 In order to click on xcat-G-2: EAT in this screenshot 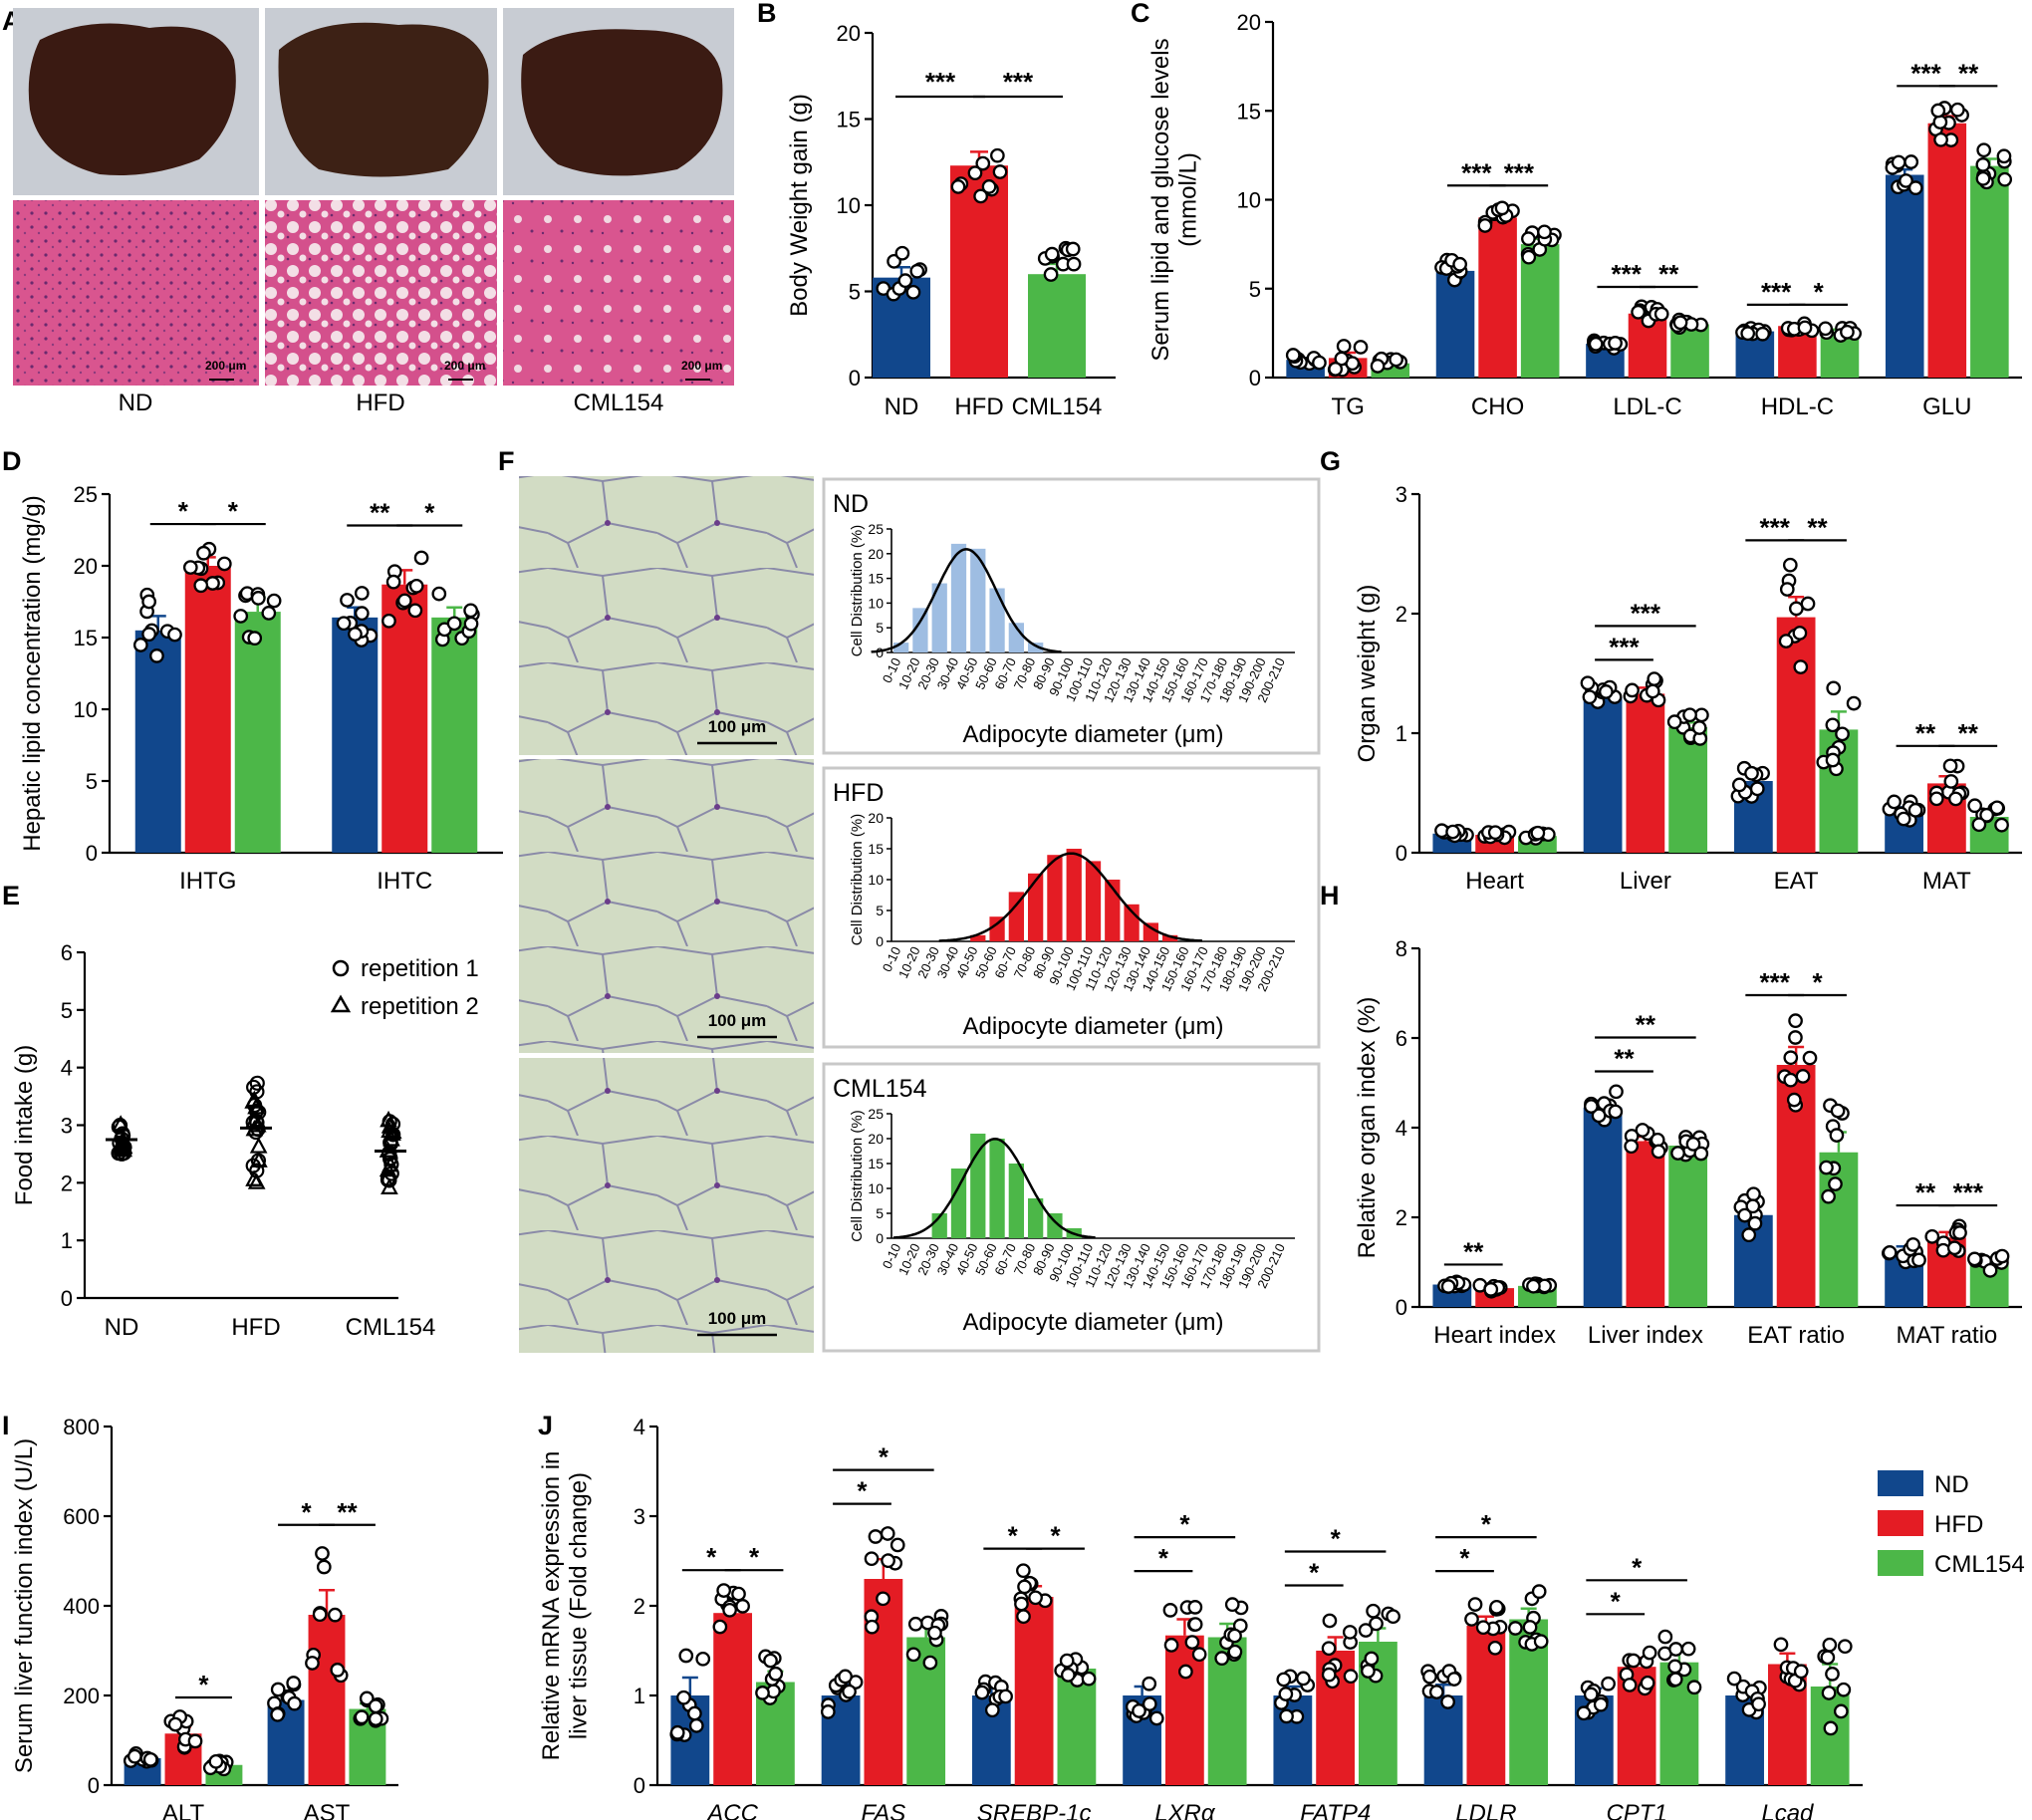, I will do `click(1796, 881)`.